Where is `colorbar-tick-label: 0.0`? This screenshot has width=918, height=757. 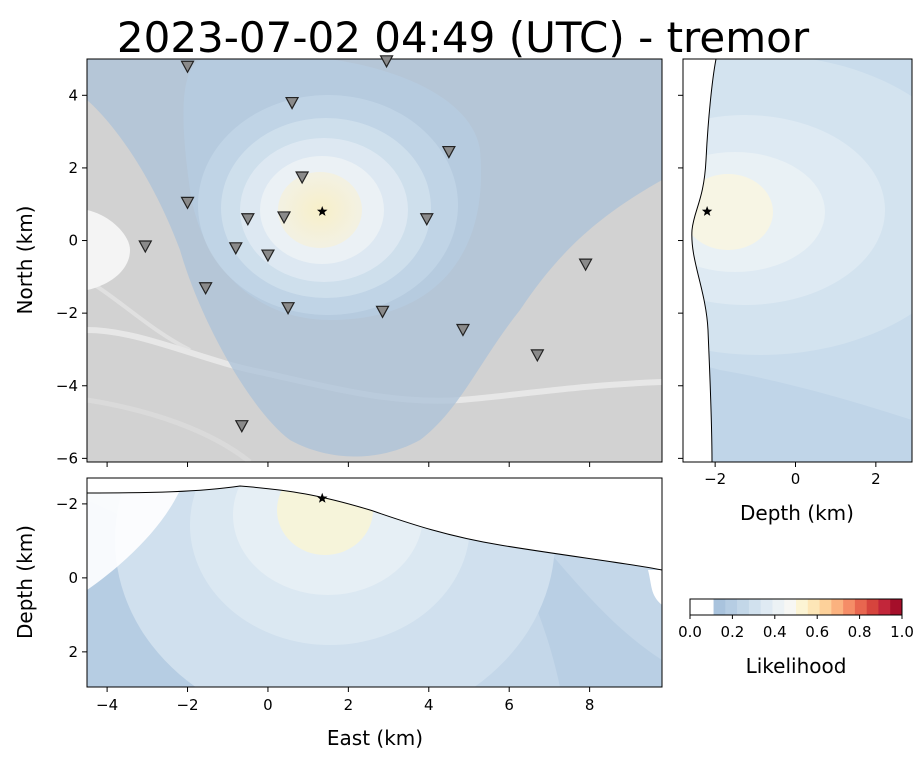 colorbar-tick-label: 0.0 is located at coordinates (690, 632).